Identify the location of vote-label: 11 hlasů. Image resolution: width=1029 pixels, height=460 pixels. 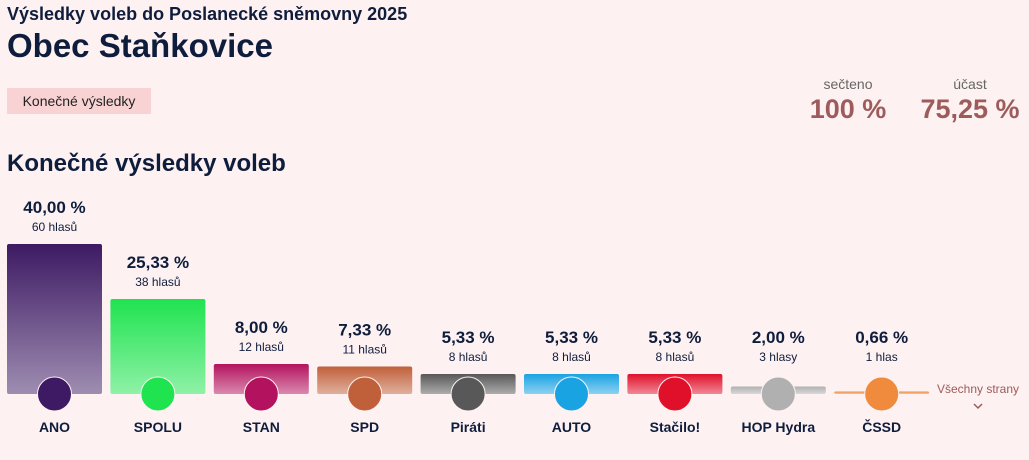
(364, 350).